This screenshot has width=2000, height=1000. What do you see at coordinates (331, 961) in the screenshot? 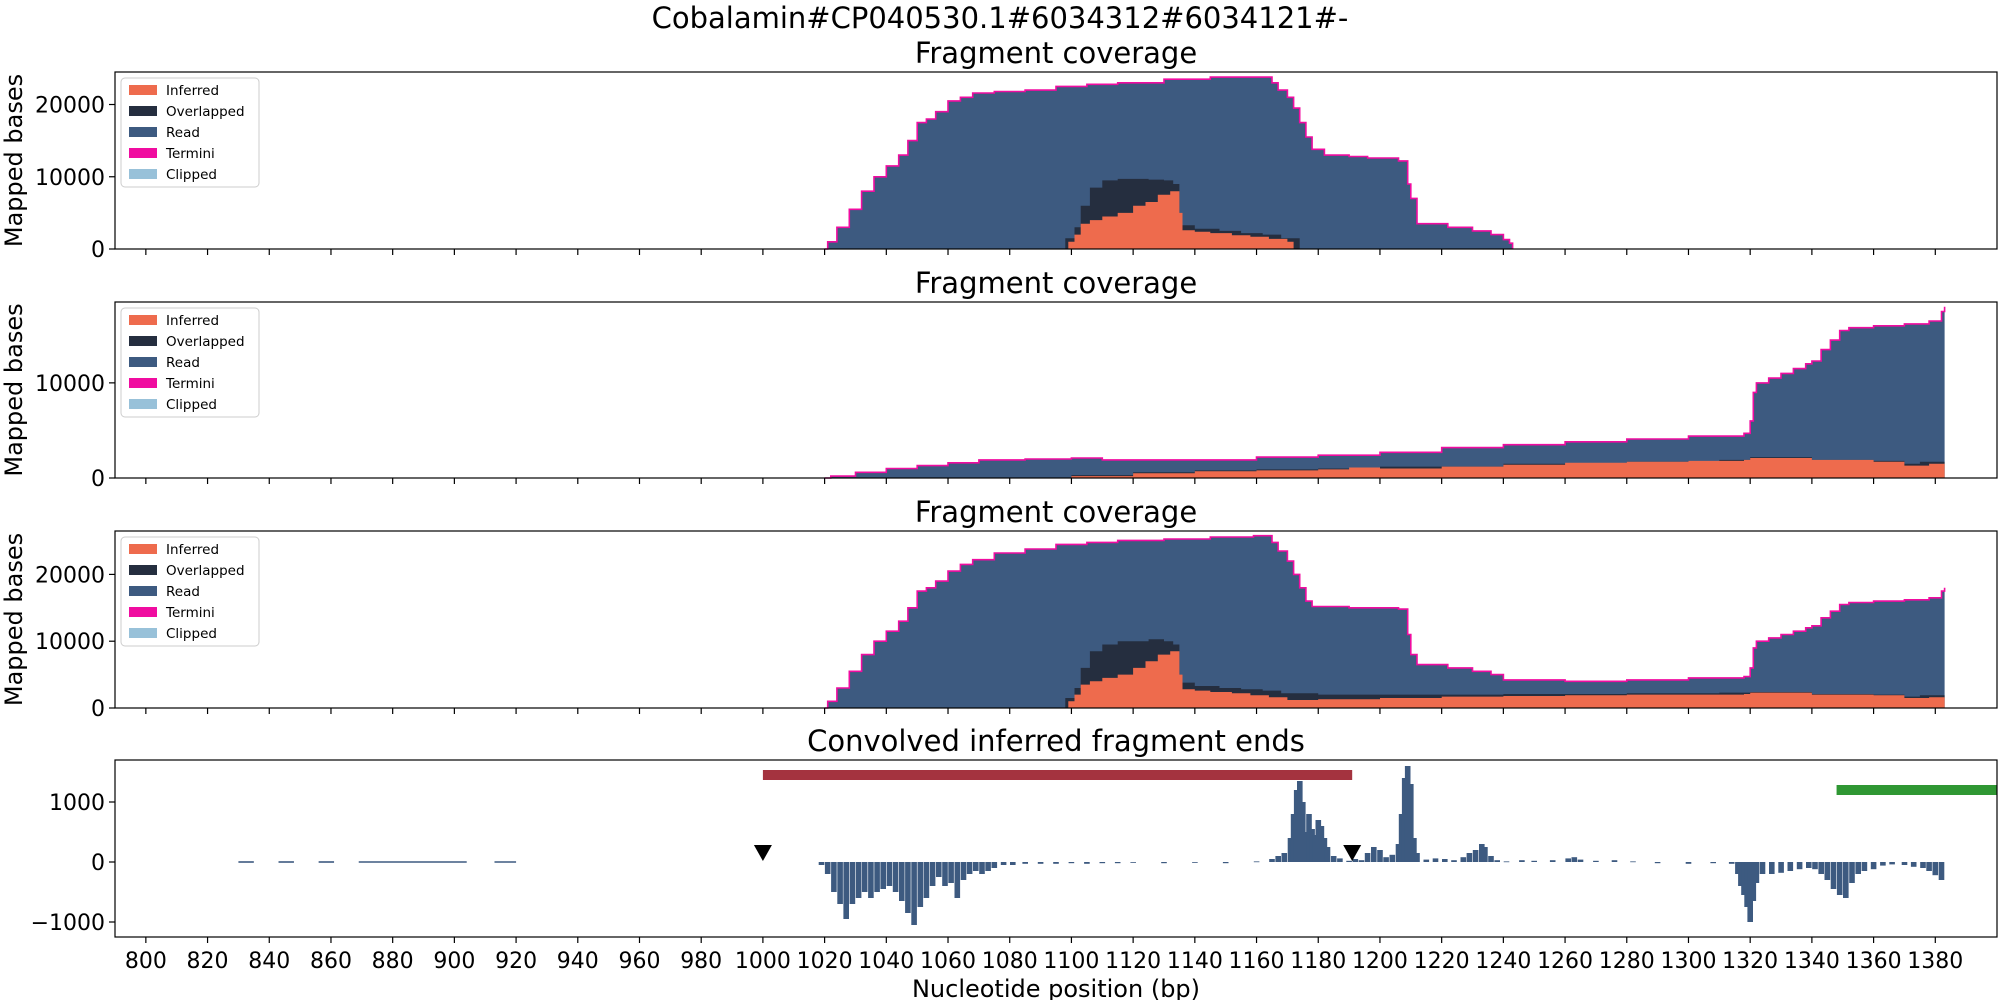
I see `x-tick-label: 860` at bounding box center [331, 961].